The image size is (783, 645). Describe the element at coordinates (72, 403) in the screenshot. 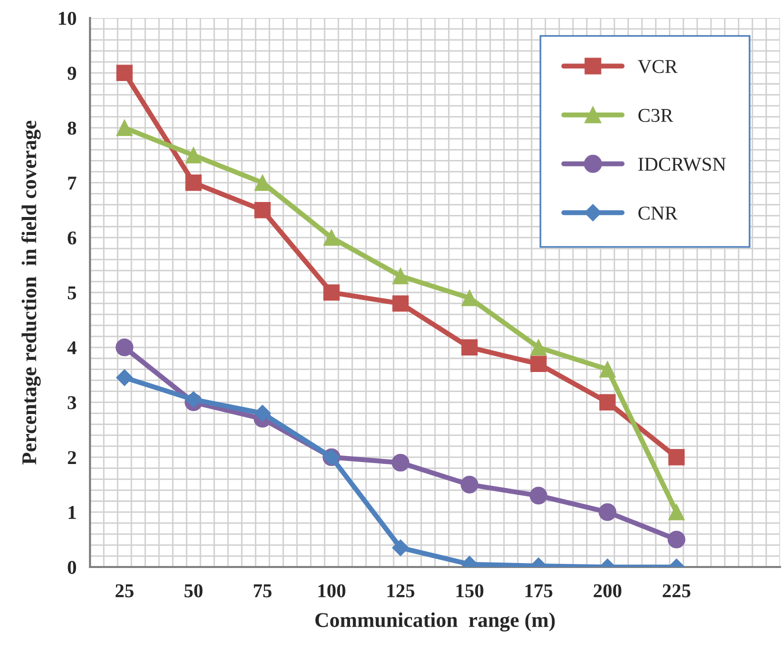

I see `y-tick-label: 3` at that location.